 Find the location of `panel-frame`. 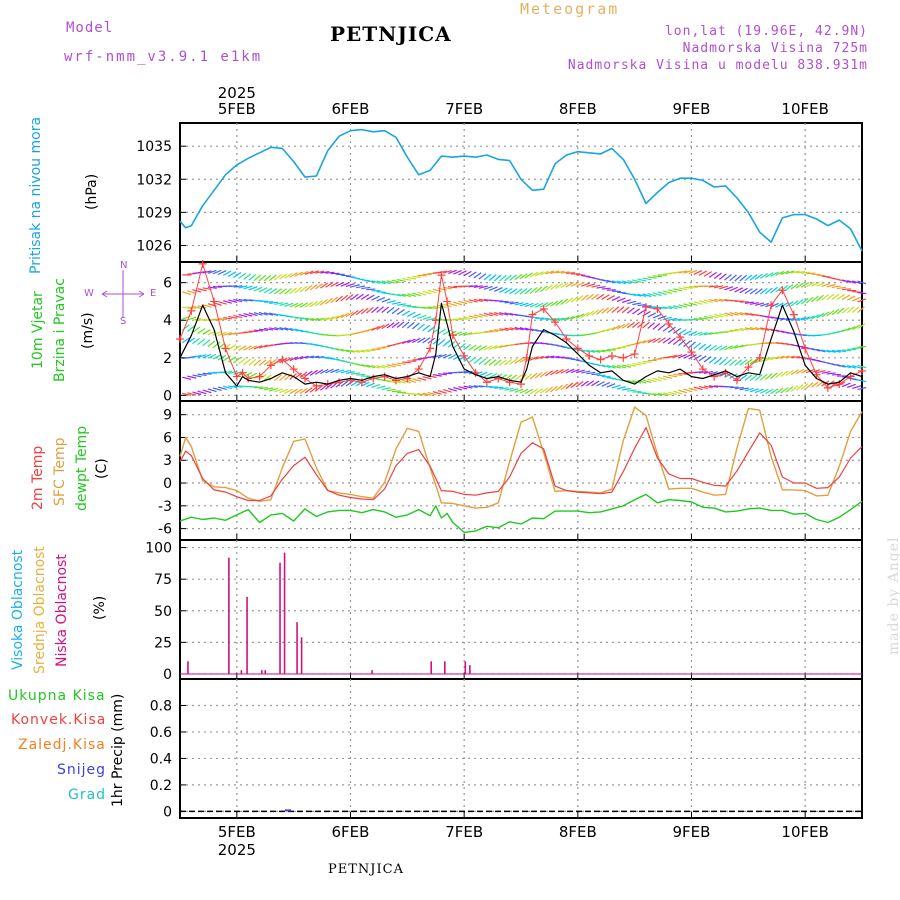

panel-frame is located at coordinates (521, 748).